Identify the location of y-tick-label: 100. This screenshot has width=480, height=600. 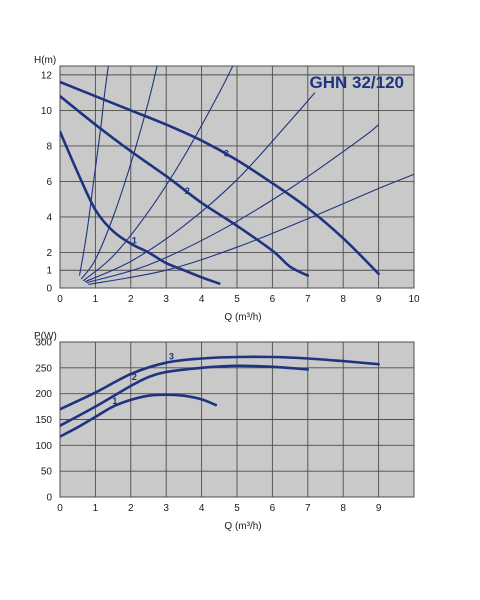
(43, 446).